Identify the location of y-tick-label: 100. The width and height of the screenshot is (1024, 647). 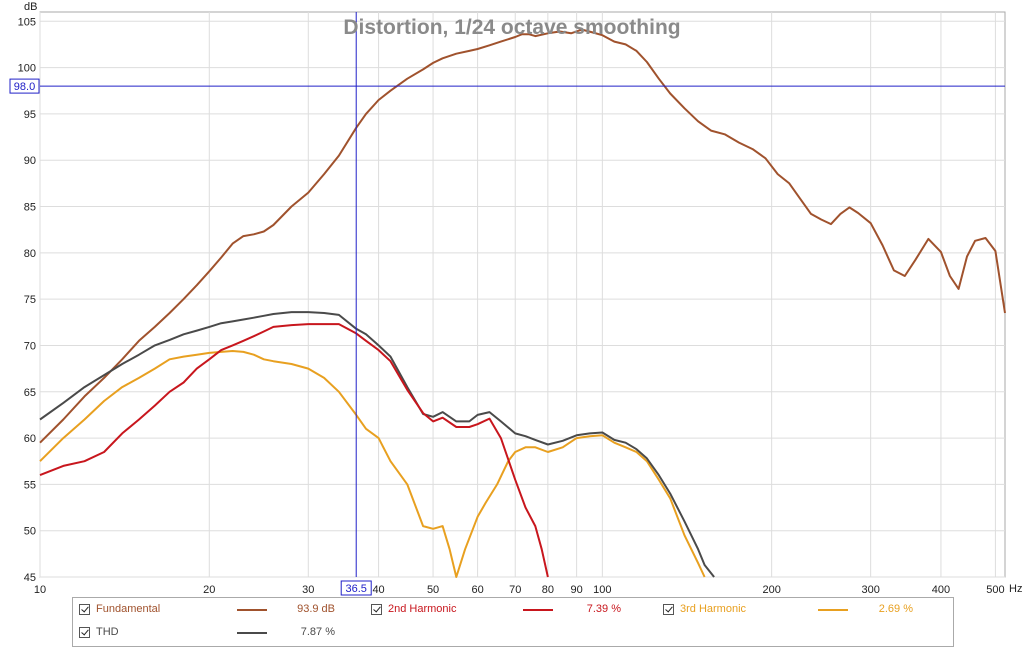
(27, 69).